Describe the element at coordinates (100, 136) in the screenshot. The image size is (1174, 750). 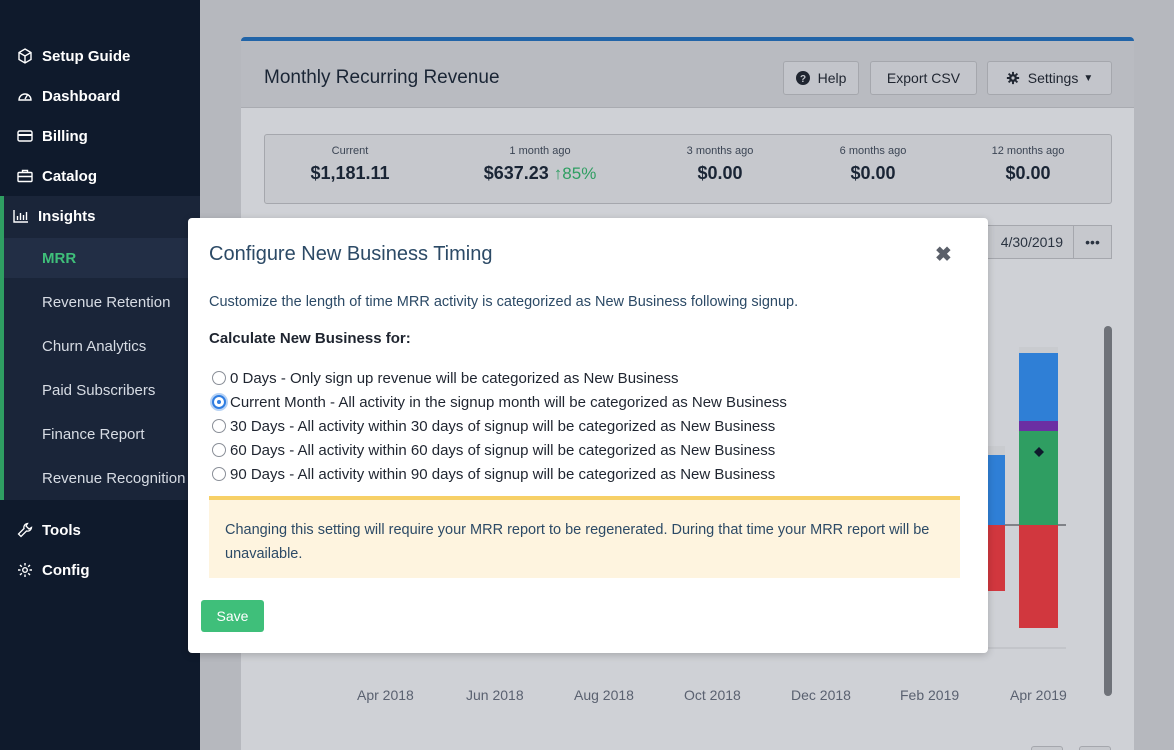
I see `sidebar-item-billing: Billing` at that location.